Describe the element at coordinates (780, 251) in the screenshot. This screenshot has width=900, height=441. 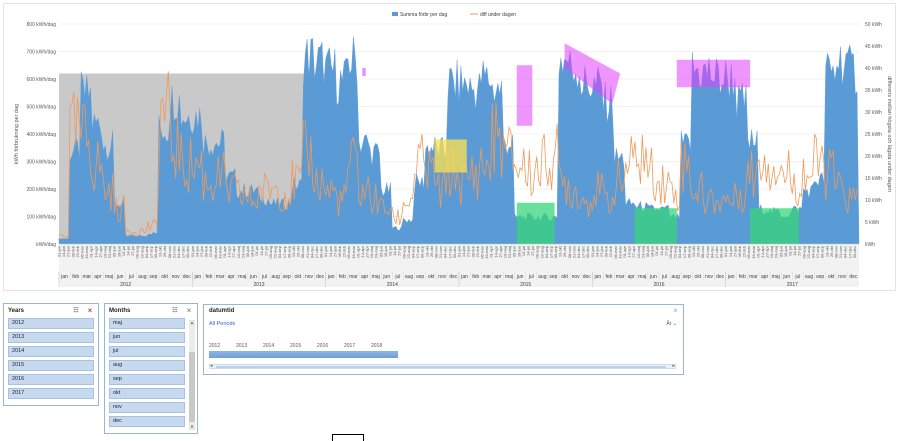
I see `x-date-tick-label: 05-jun` at that location.